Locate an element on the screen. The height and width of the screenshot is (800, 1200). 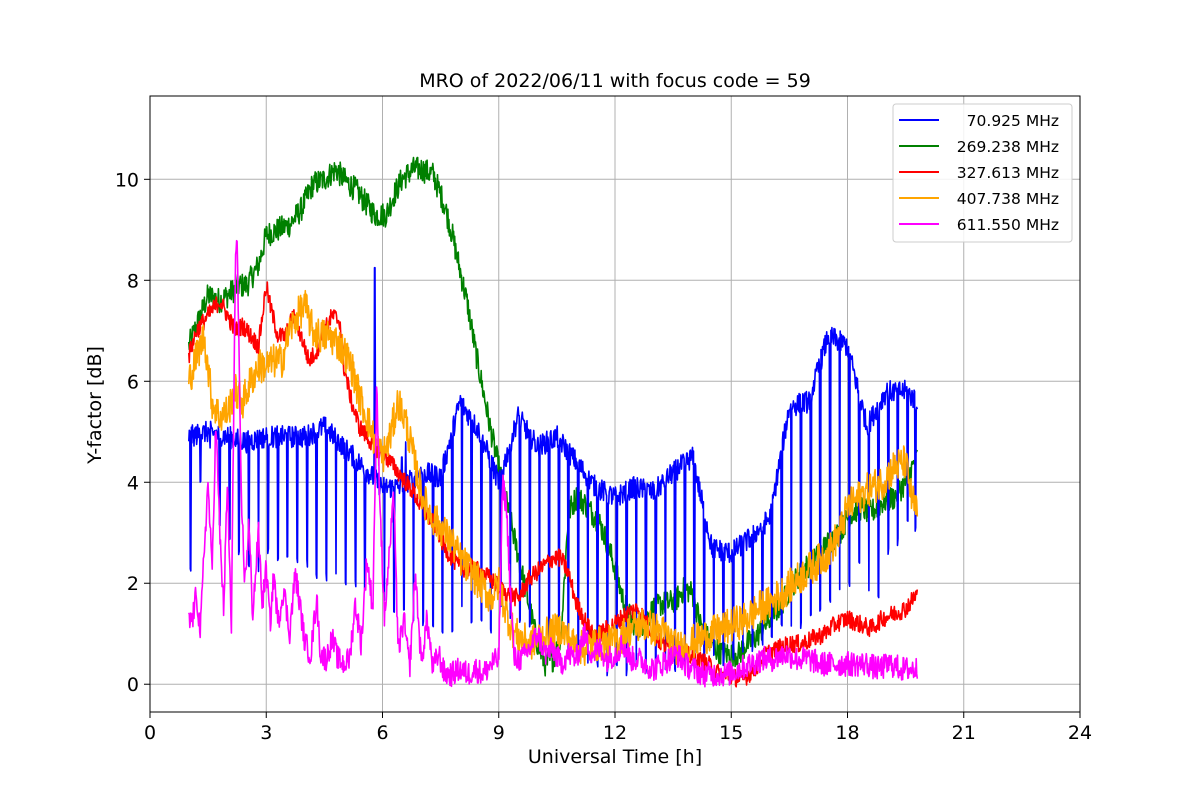
y-axis-label: Y-factor [dB] is located at coordinates (95, 405).